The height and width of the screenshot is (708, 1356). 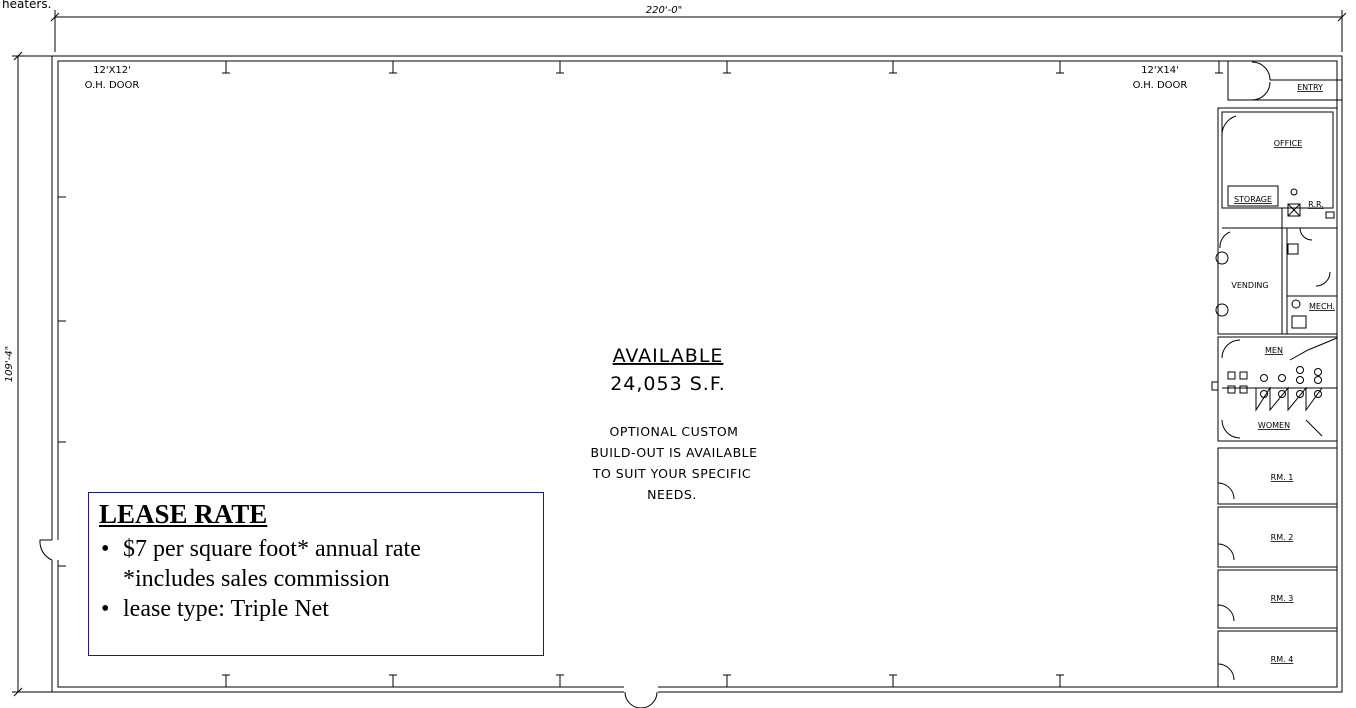 I want to click on left-door, so click(x=49, y=550).